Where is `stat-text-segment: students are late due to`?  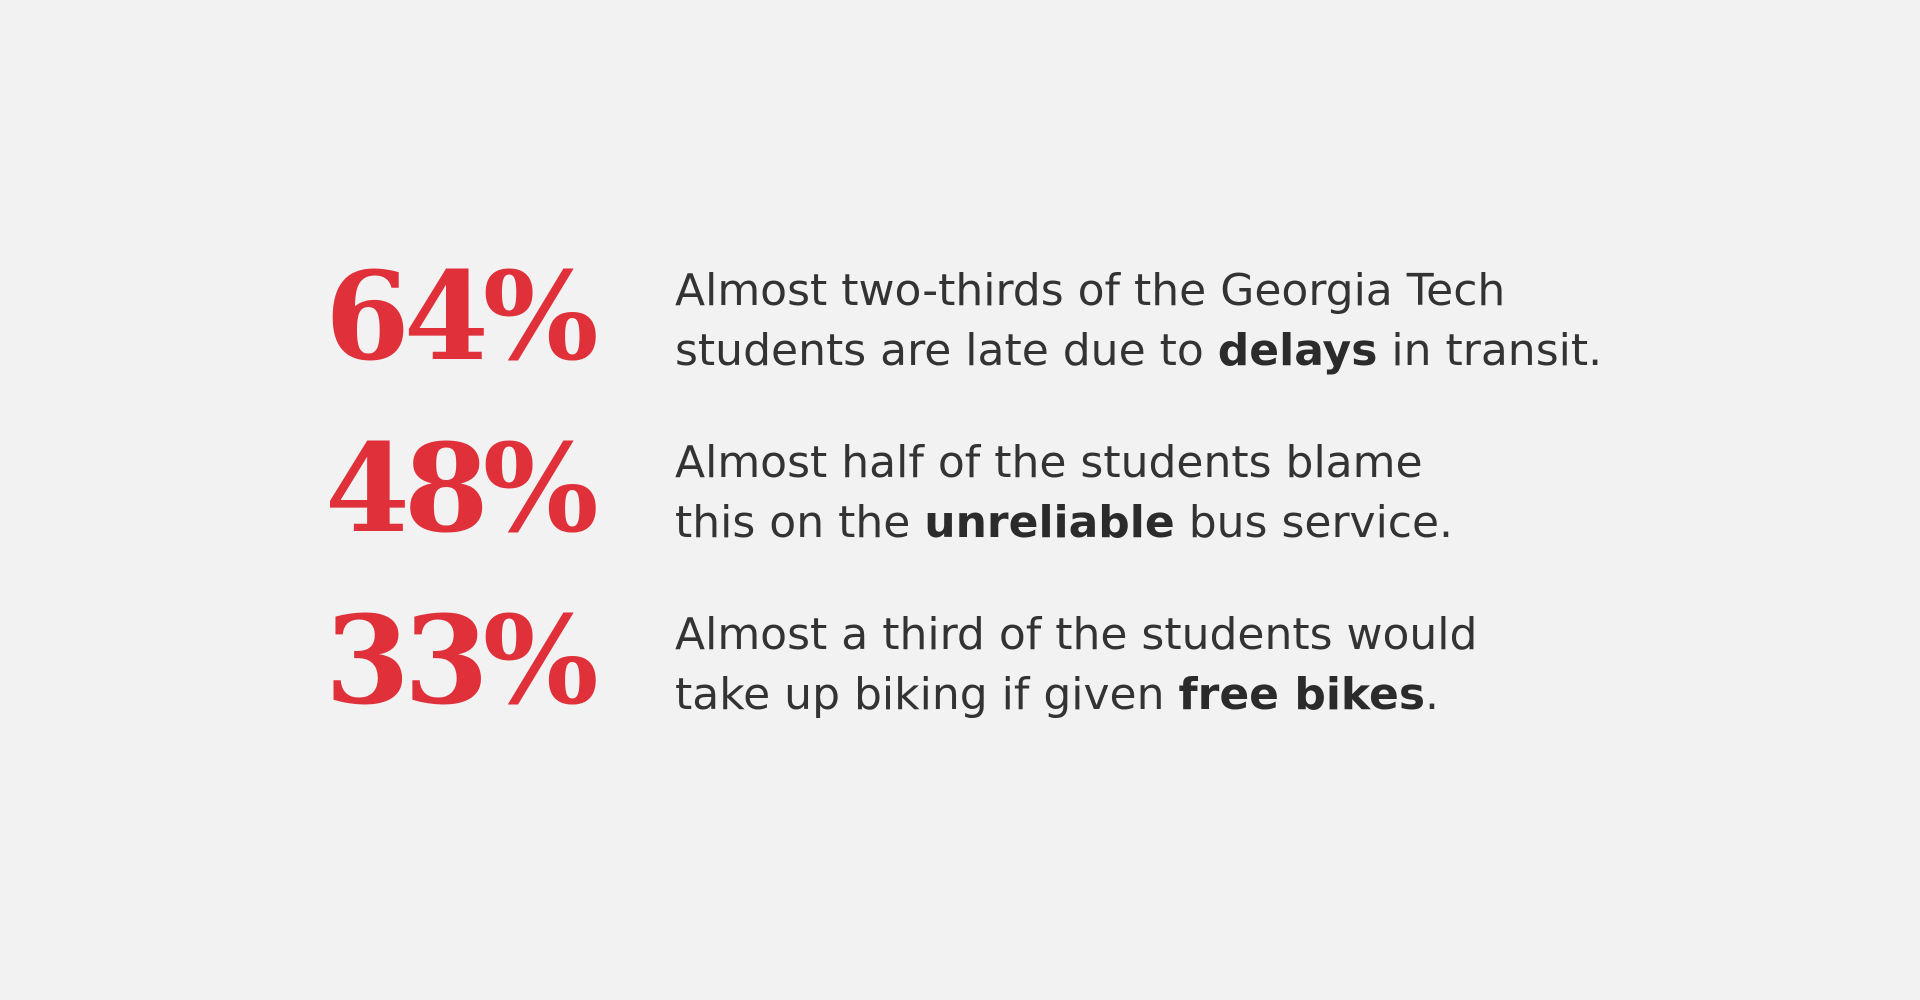
stat-text-segment: students are late due to is located at coordinates (946, 350).